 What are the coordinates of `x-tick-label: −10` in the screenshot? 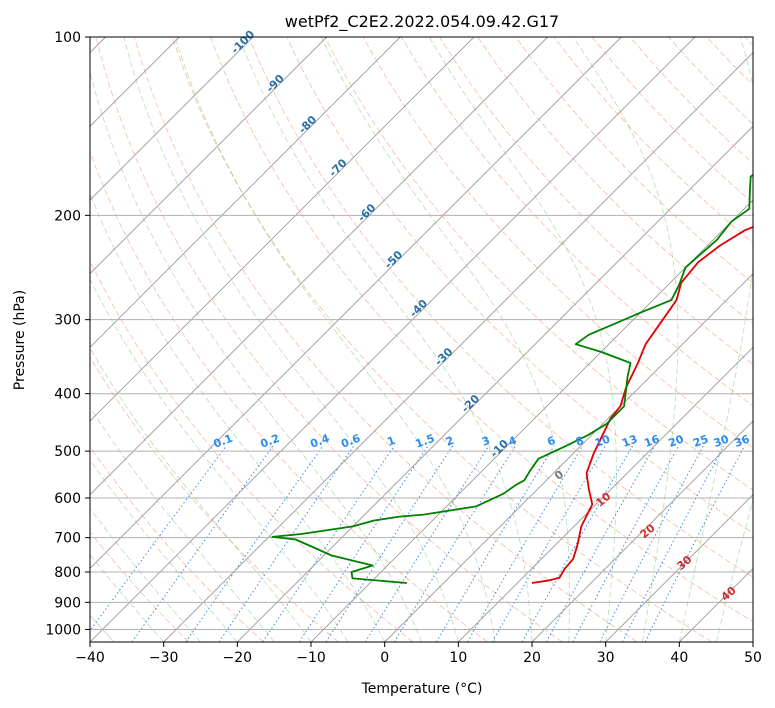 It's located at (311, 658).